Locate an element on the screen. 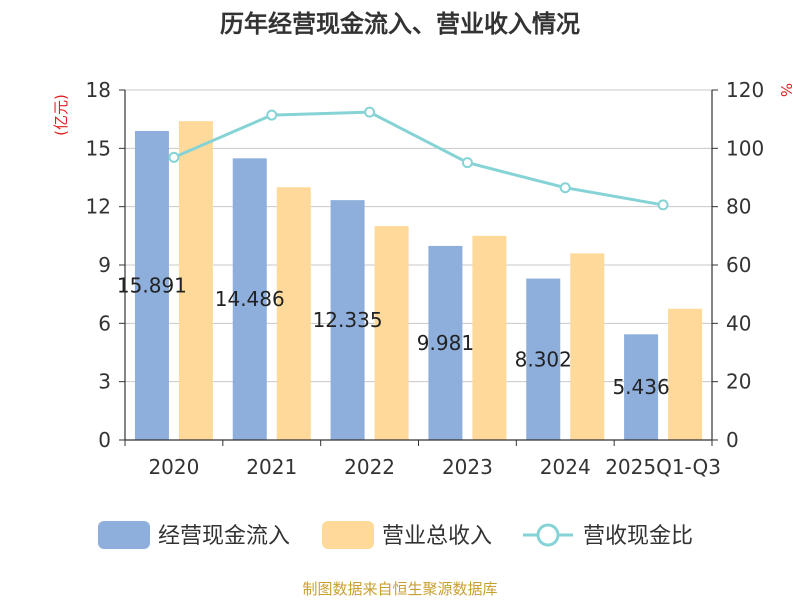 Image resolution: width=800 pixels, height=600 pixels. left-axis-tick-label: 15 is located at coordinates (98, 148).